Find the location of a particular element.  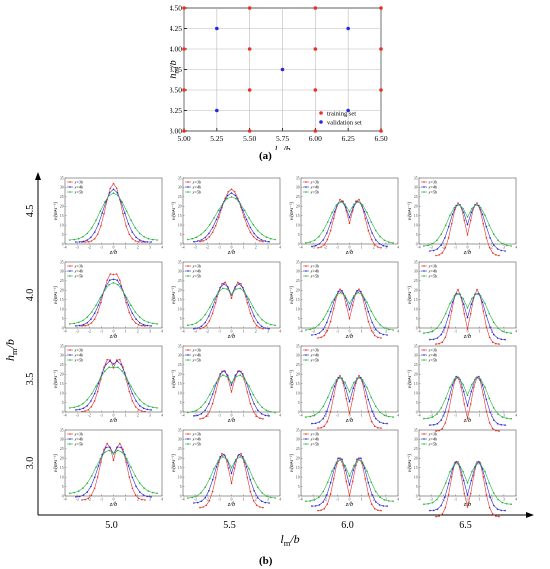

panel-y-tick-label: 25 is located at coordinates (180, 449).